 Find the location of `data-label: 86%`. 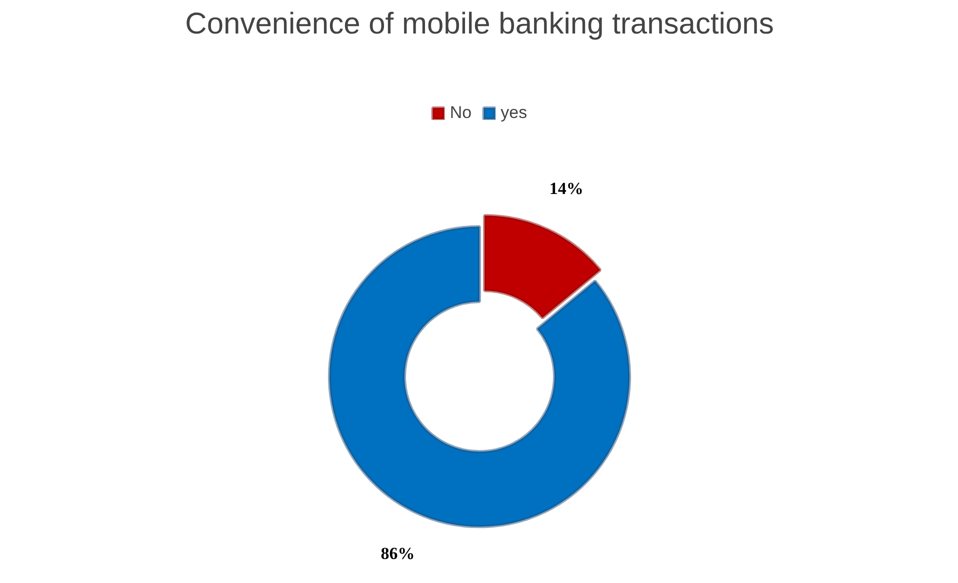

data-label: 86% is located at coordinates (397, 554).